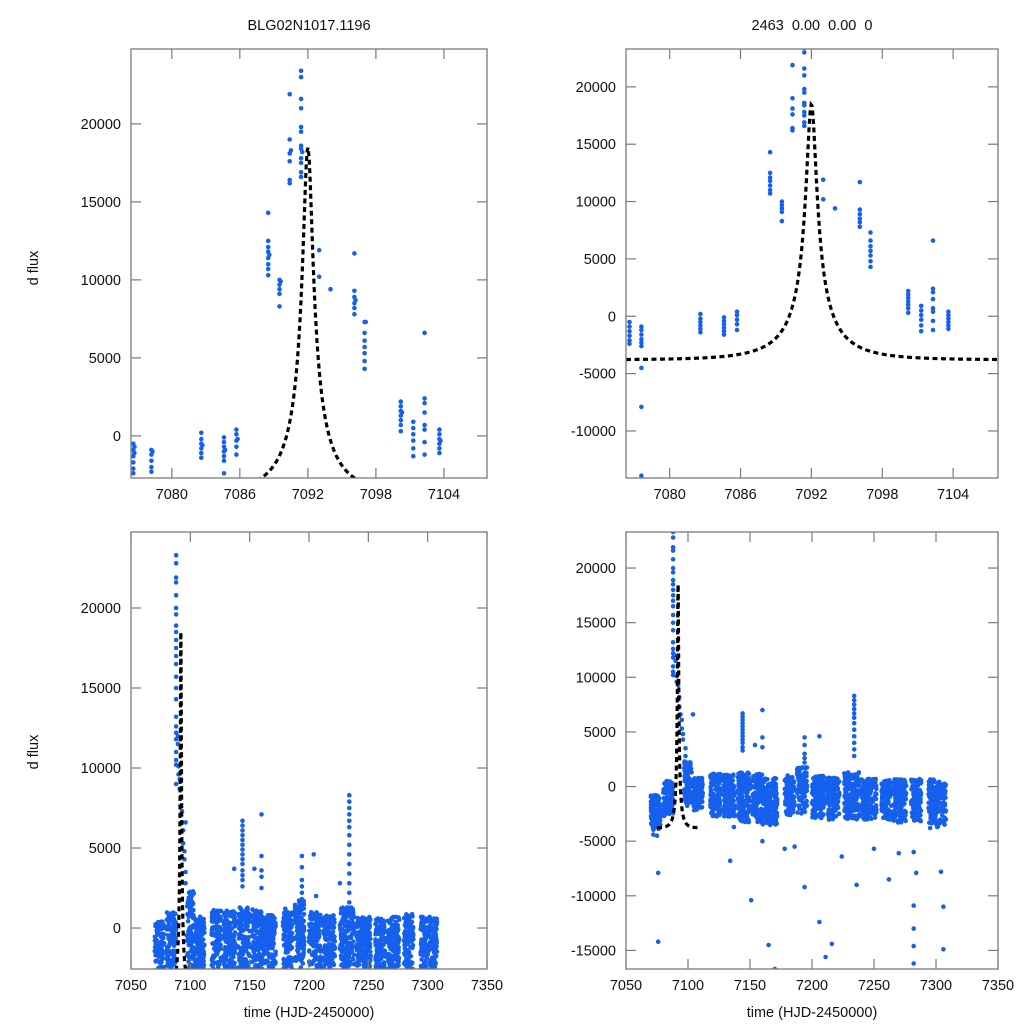 The width and height of the screenshot is (1024, 1024). What do you see at coordinates (596, 145) in the screenshot?
I see `y-tick-label: 15000` at bounding box center [596, 145].